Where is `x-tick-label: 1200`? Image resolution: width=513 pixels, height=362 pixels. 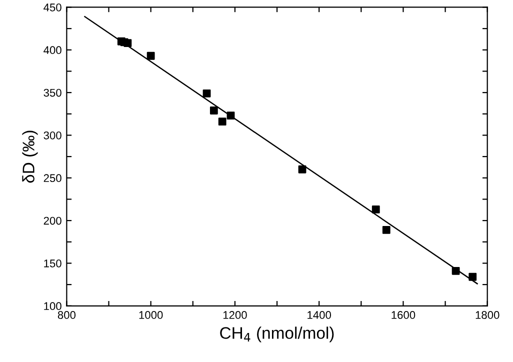
x-tick-label: 1200 is located at coordinates (235, 315).